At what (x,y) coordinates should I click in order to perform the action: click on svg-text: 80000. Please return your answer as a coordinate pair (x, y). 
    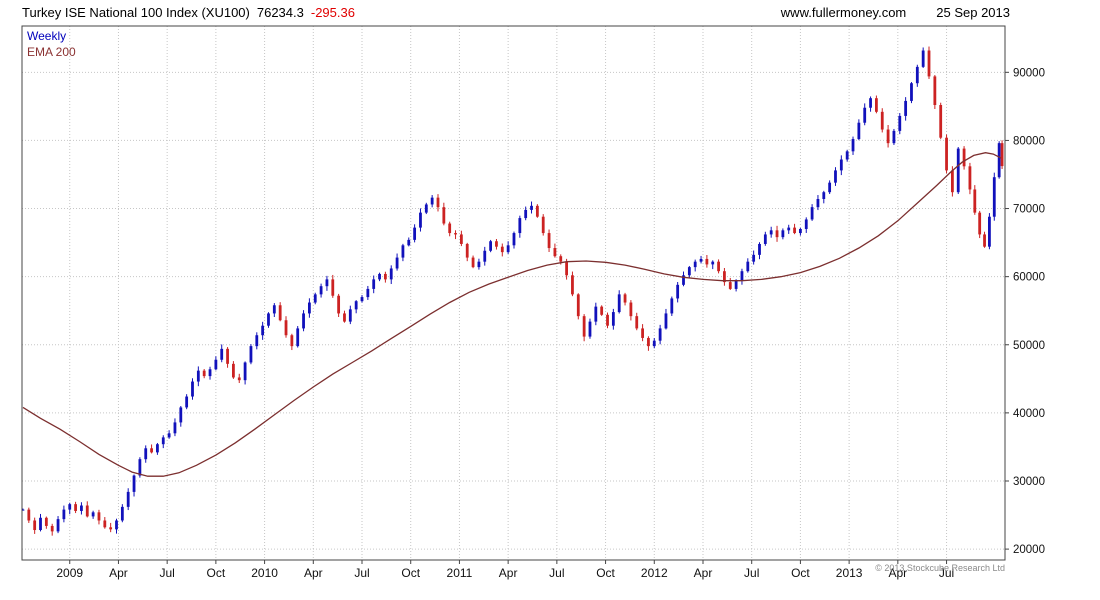
    Looking at the image, I should click on (1029, 141).